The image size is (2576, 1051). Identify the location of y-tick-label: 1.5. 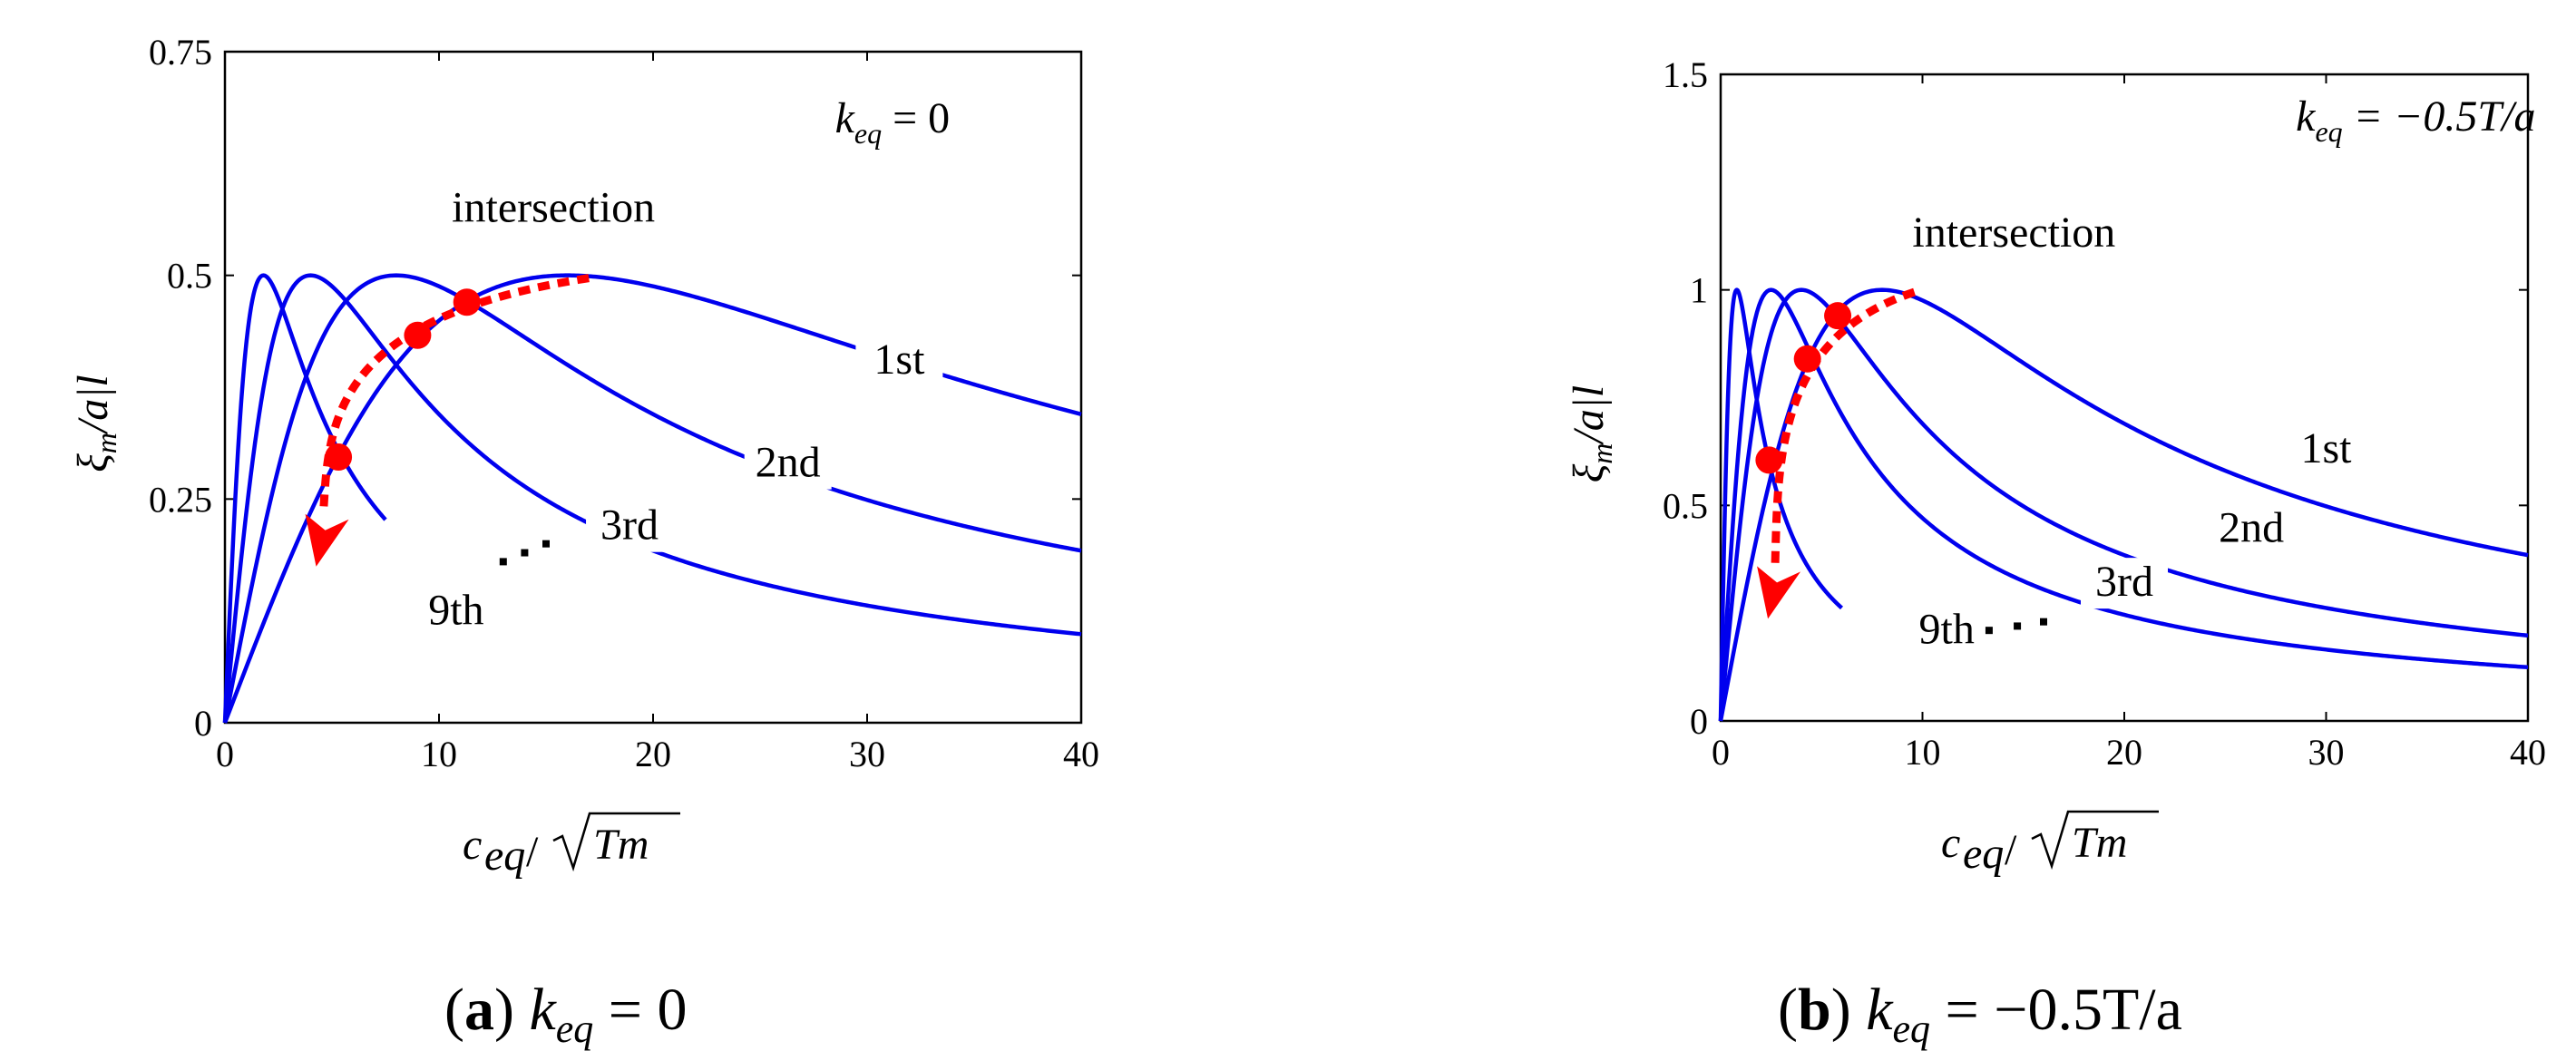
(1685, 74).